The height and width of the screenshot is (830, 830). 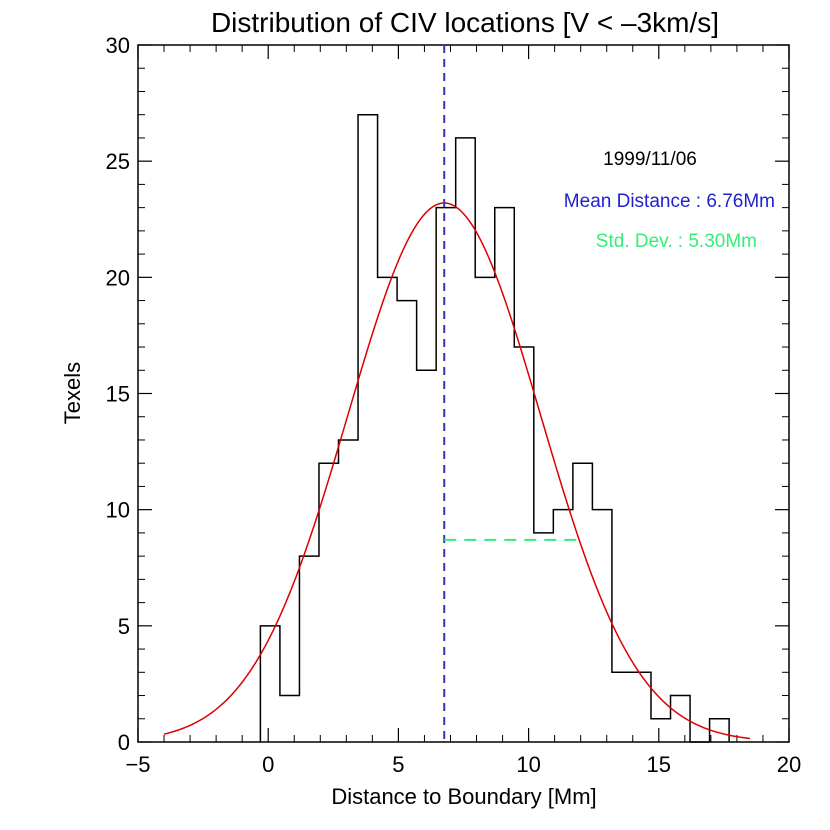 I want to click on y-tick-label: 15, so click(x=118, y=394).